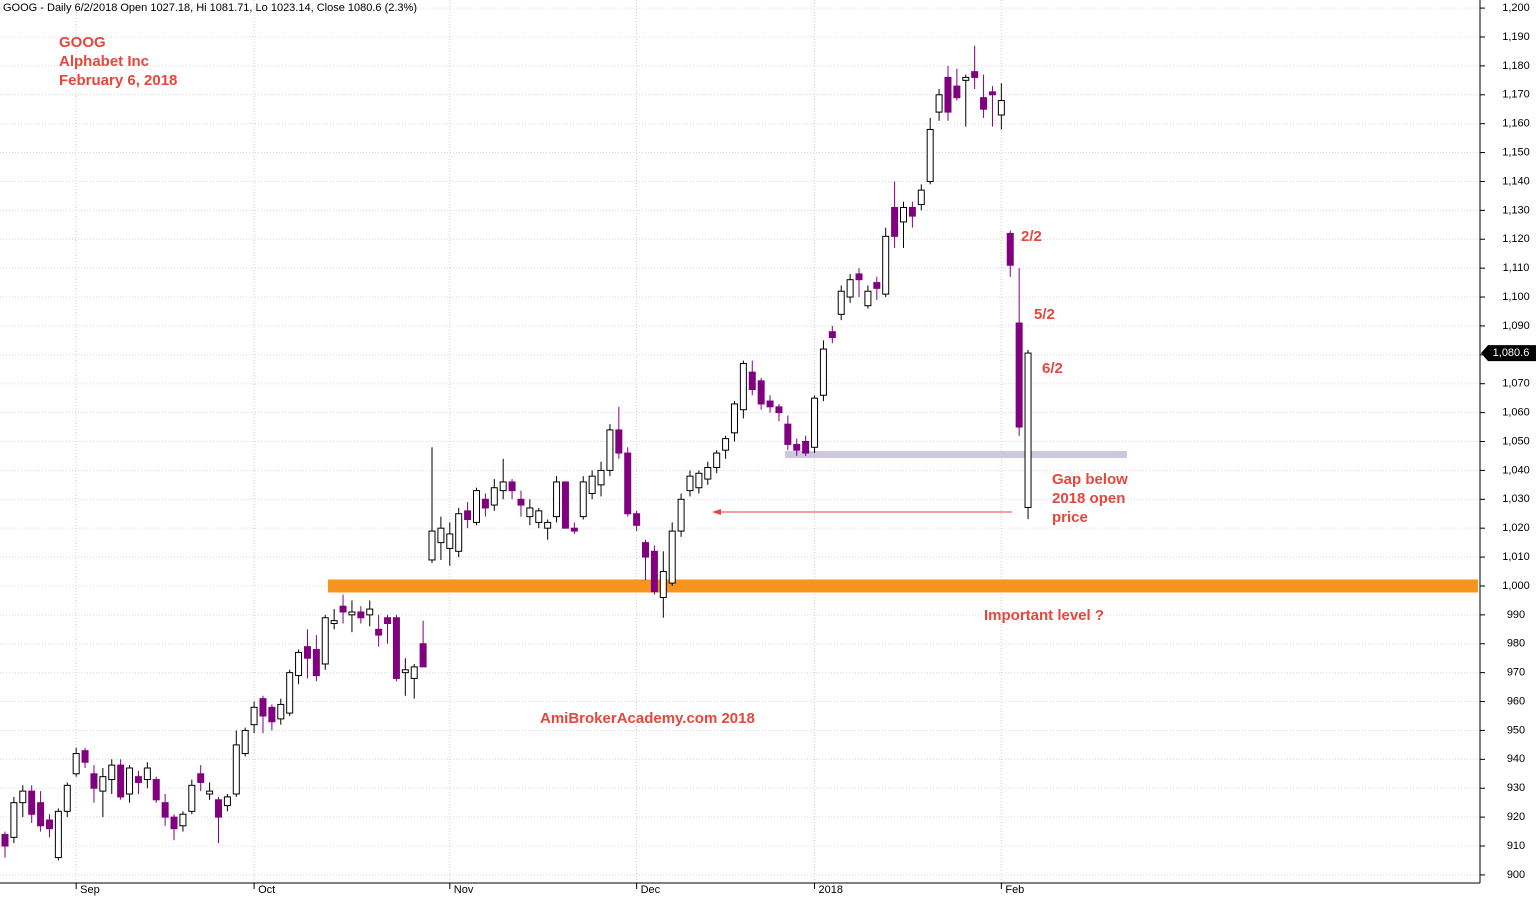 The height and width of the screenshot is (899, 1540). Describe the element at coordinates (1516, 586) in the screenshot. I see `y-tick-label: 1,000` at that location.